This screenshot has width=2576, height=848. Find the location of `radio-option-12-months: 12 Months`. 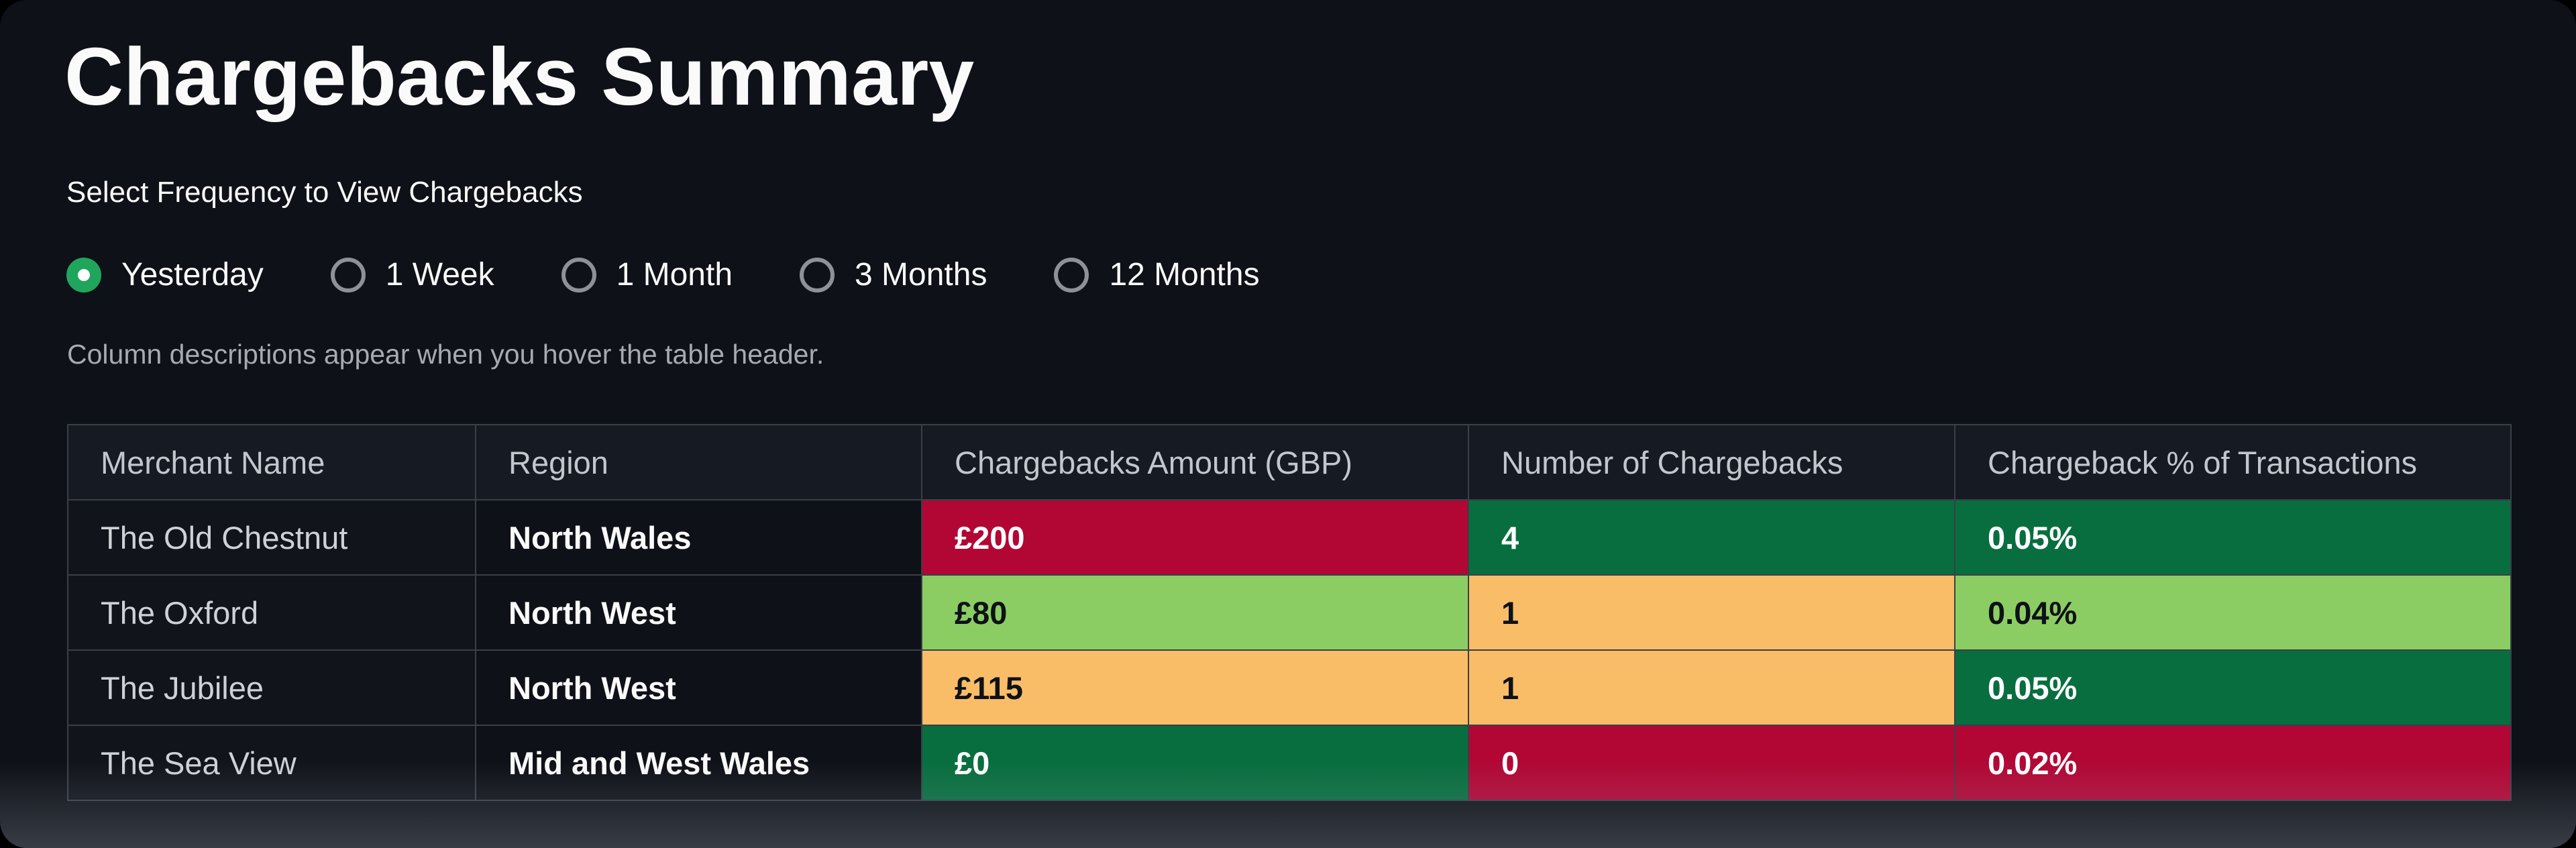

radio-option-12-months: 12 Months is located at coordinates (1157, 274).